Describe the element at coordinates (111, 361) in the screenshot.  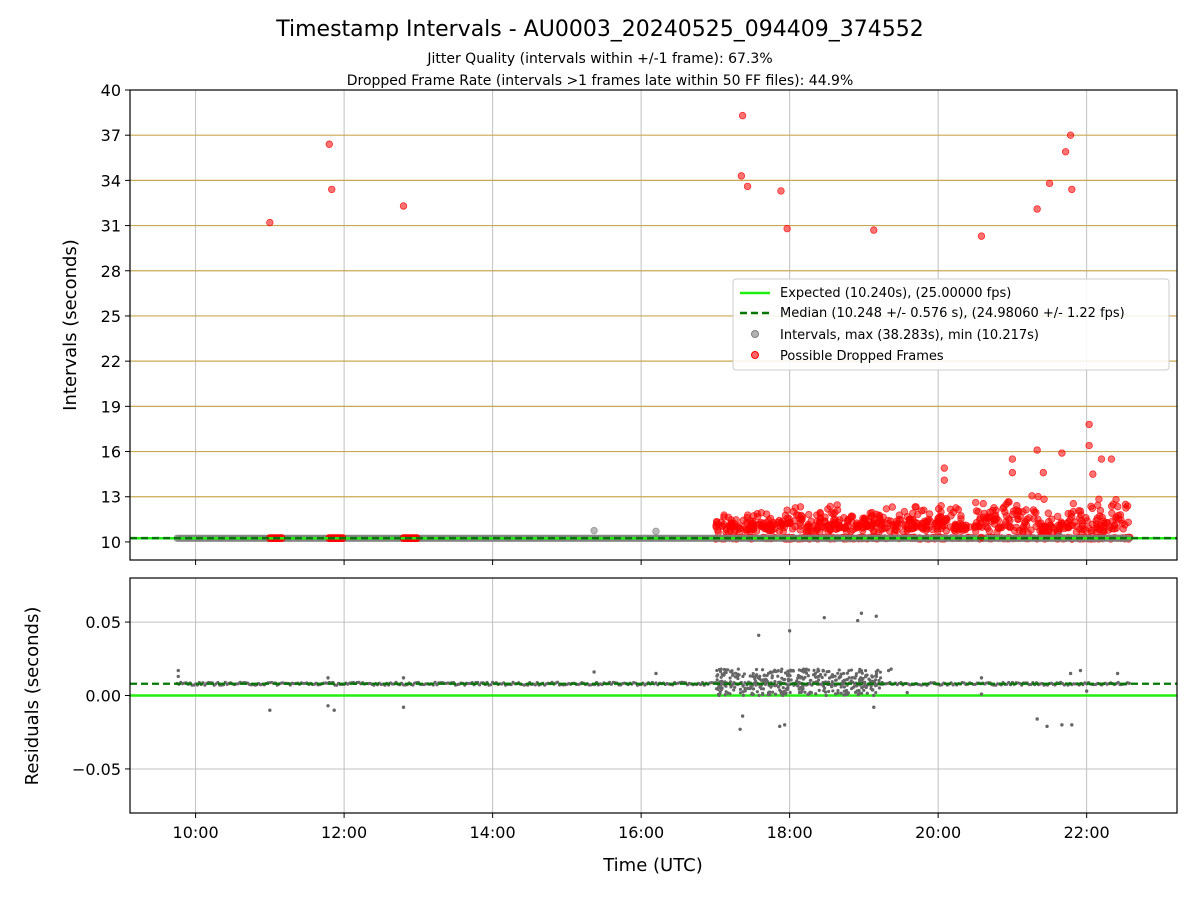
I see `intervals-ytick-label: 22` at that location.